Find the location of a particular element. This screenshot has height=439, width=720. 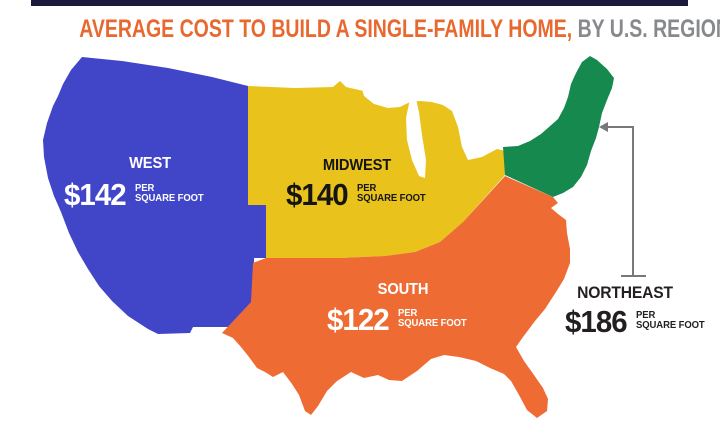

region-northeast-price: $186 PER SQUARE FOOT is located at coordinates (636, 321).